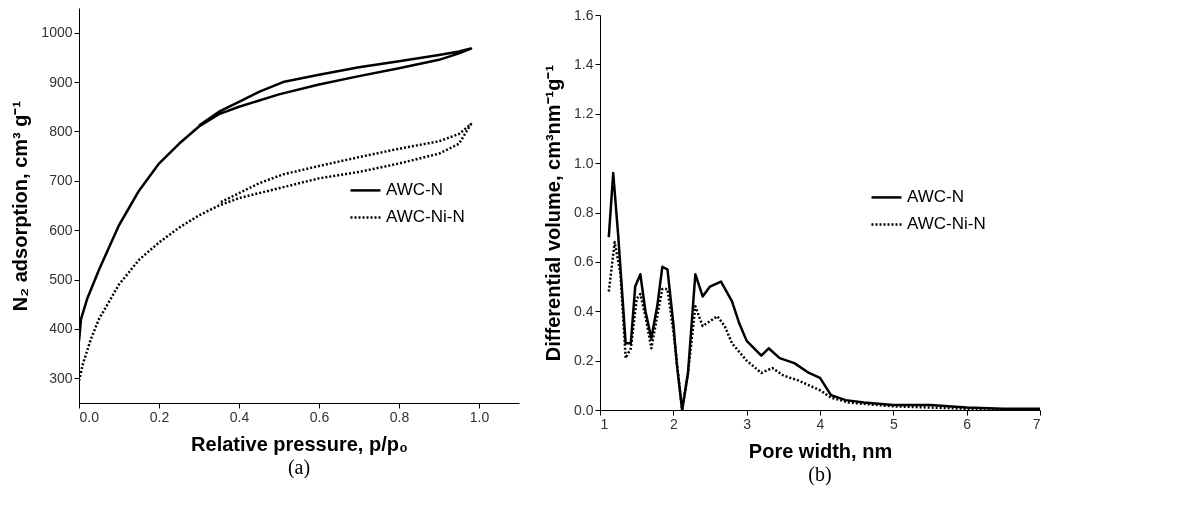 Image resolution: width=1192 pixels, height=532 pixels. What do you see at coordinates (584, 310) in the screenshot?
I see `y-tick-label: 0.4` at bounding box center [584, 310].